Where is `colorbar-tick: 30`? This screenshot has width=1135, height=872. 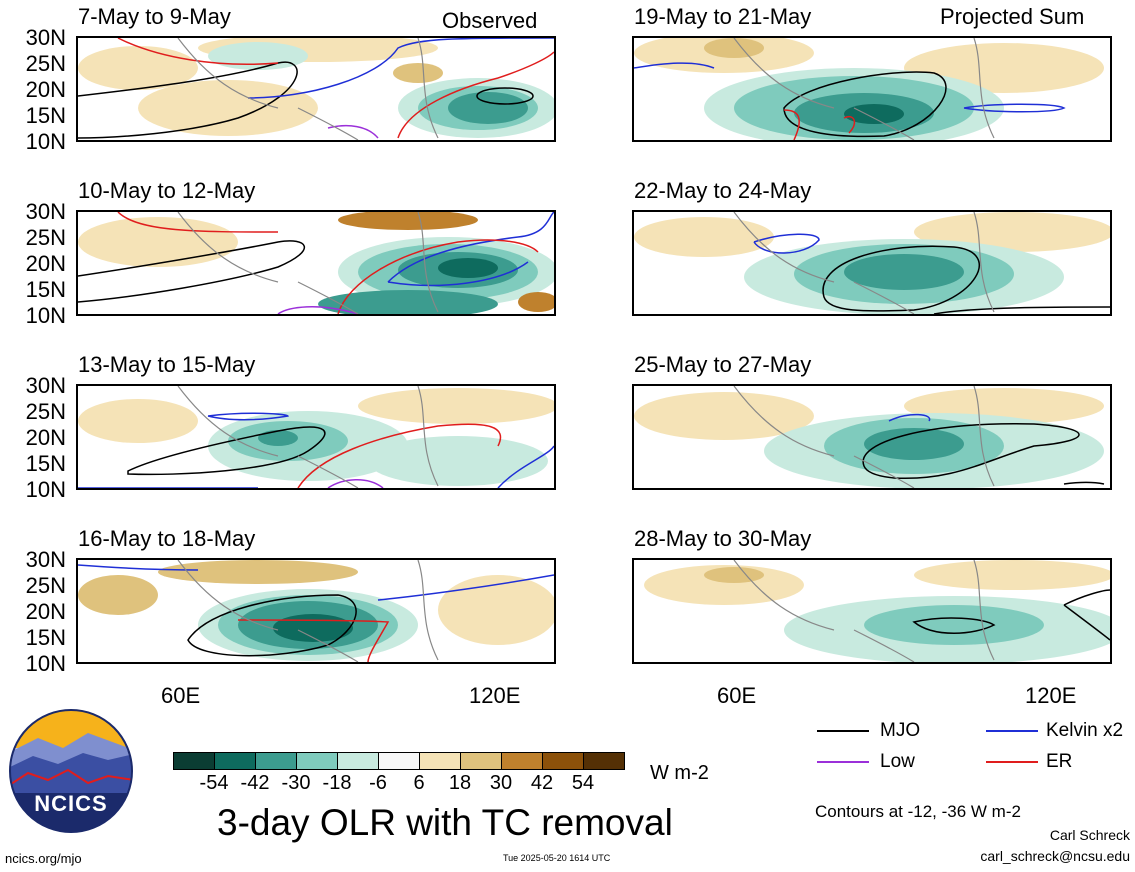
colorbar-tick: 30 is located at coordinates (501, 783).